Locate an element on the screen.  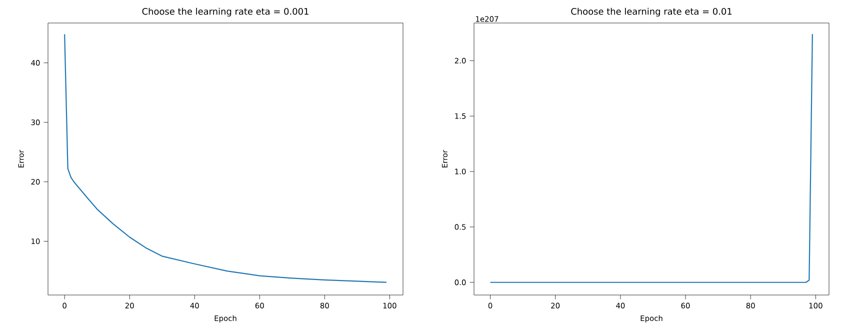
chart-title: Choose the learning rate eta = 0.01 is located at coordinates (651, 12).